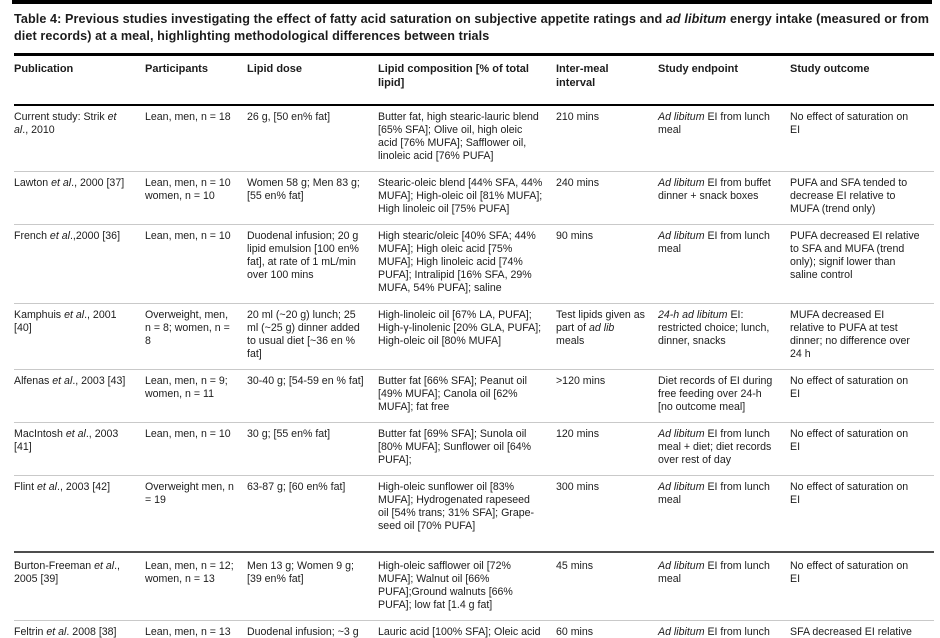 This screenshot has height=638, width=940. What do you see at coordinates (577, 116) in the screenshot?
I see `cell-inter-meal-interval: 210 mins` at bounding box center [577, 116].